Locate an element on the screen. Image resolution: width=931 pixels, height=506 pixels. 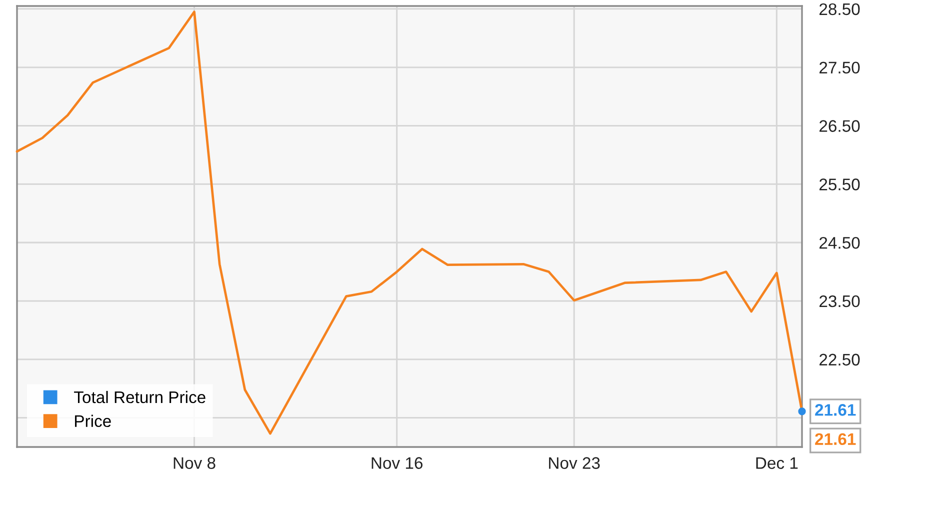
y-tick-label: 22.50 is located at coordinates (840, 360).